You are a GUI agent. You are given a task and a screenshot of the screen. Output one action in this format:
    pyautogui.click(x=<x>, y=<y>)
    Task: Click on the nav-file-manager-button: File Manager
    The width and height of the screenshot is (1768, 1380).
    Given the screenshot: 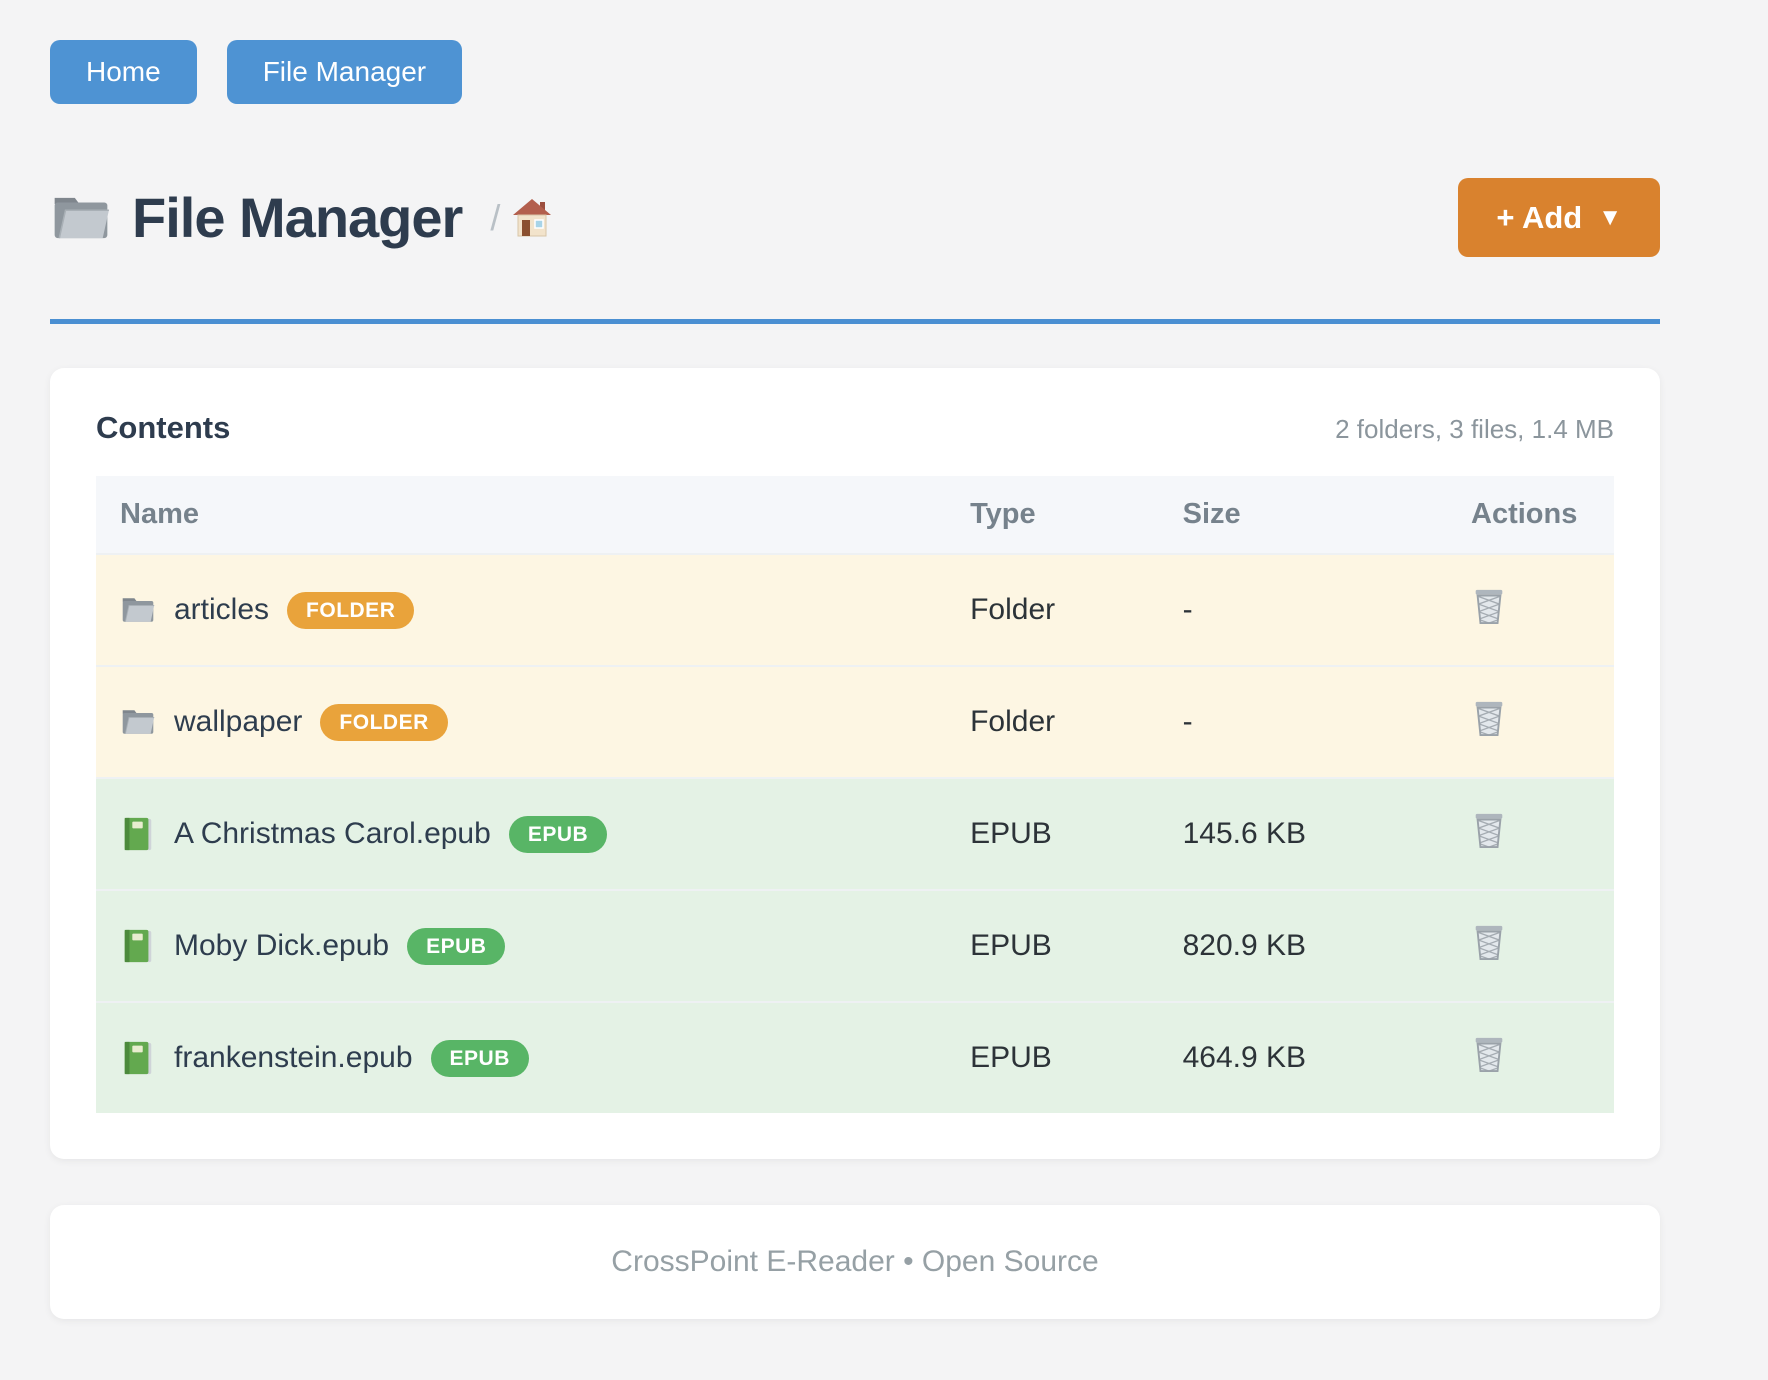 What is the action you would take?
    pyautogui.click(x=344, y=72)
    